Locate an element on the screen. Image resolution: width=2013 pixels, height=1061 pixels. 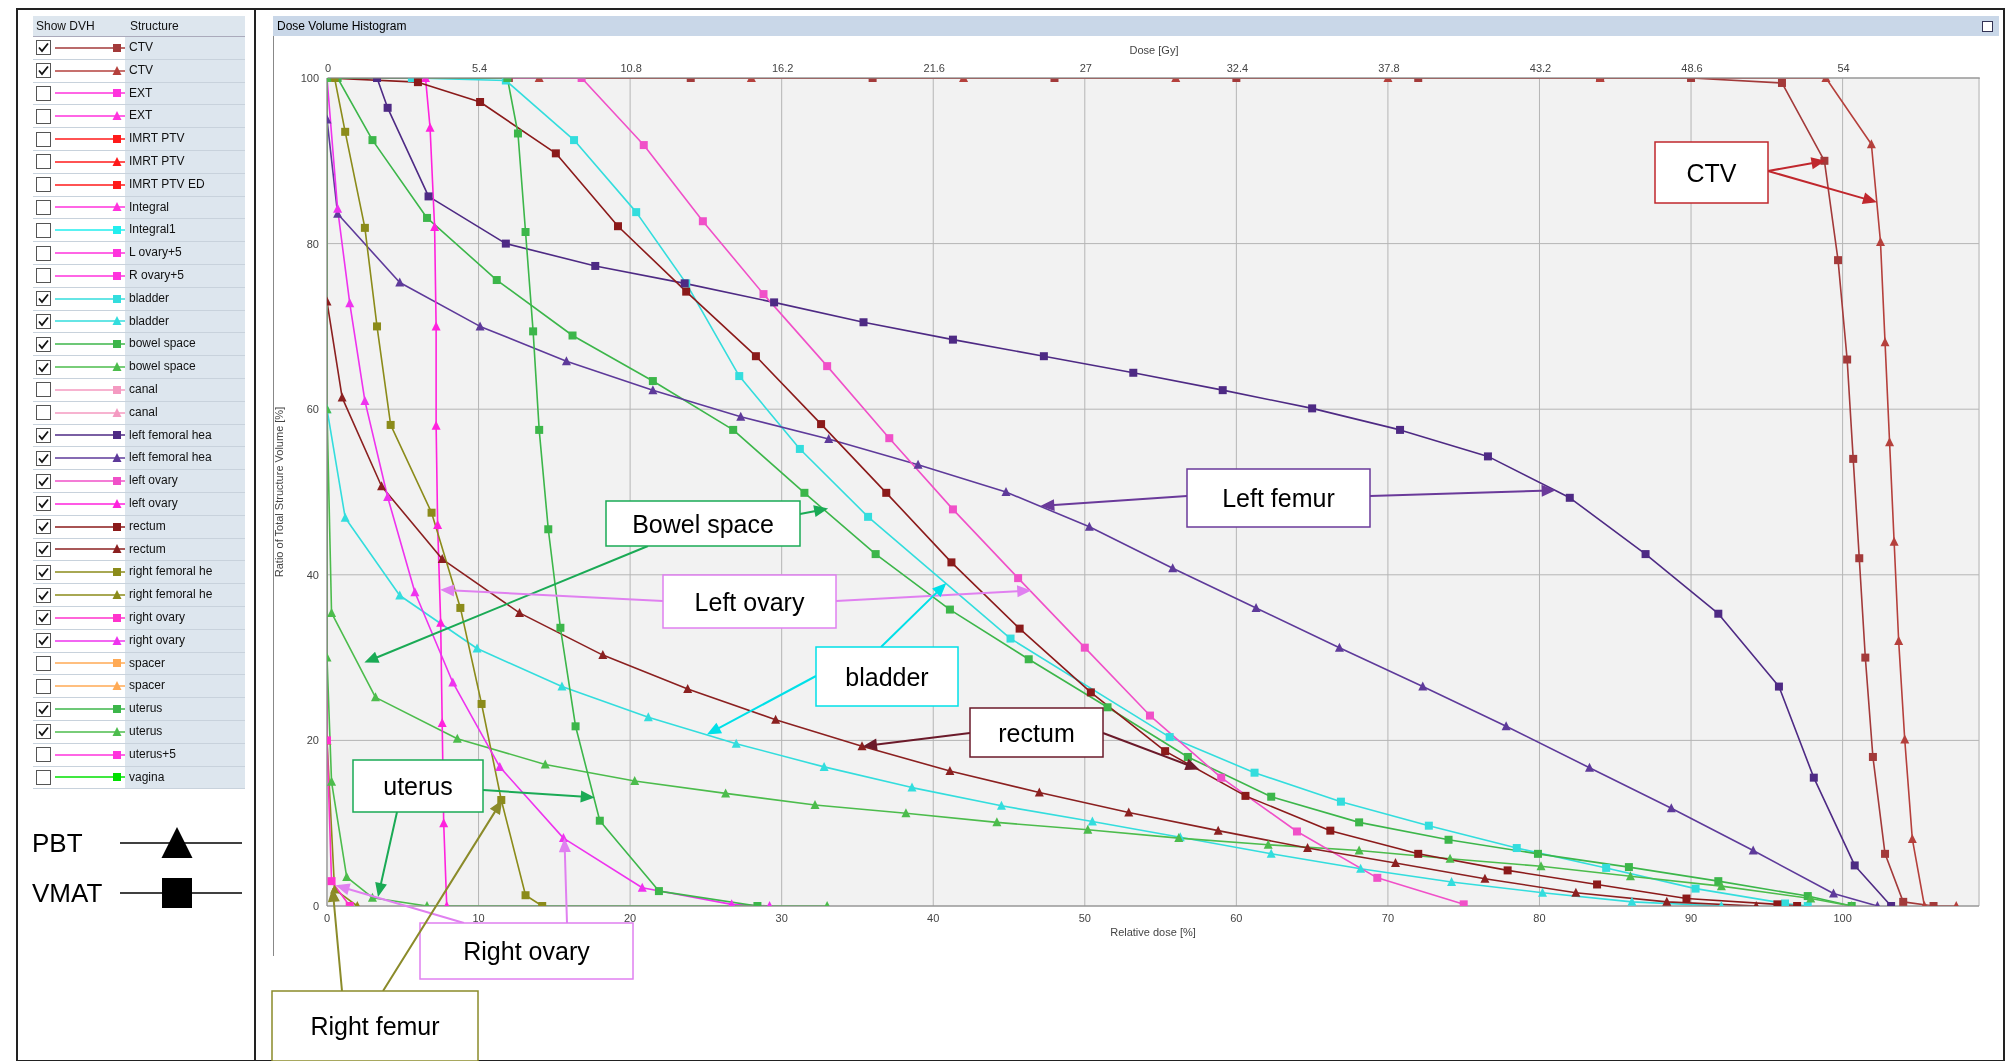
annotation: CTV is located at coordinates (1711, 172).